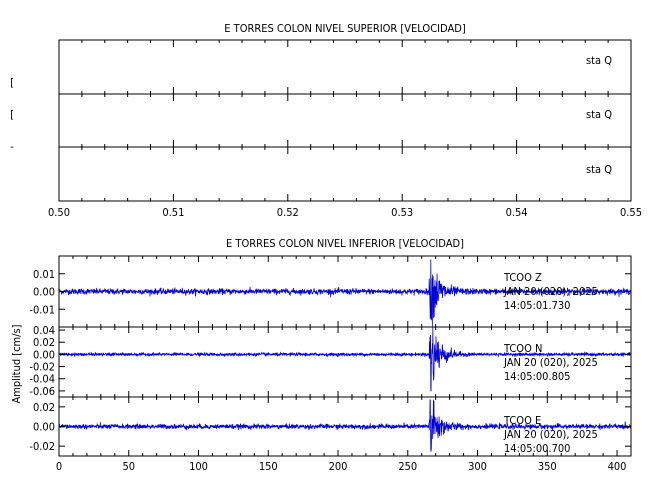  I want to click on station-label: TCOO Z, so click(522, 277).